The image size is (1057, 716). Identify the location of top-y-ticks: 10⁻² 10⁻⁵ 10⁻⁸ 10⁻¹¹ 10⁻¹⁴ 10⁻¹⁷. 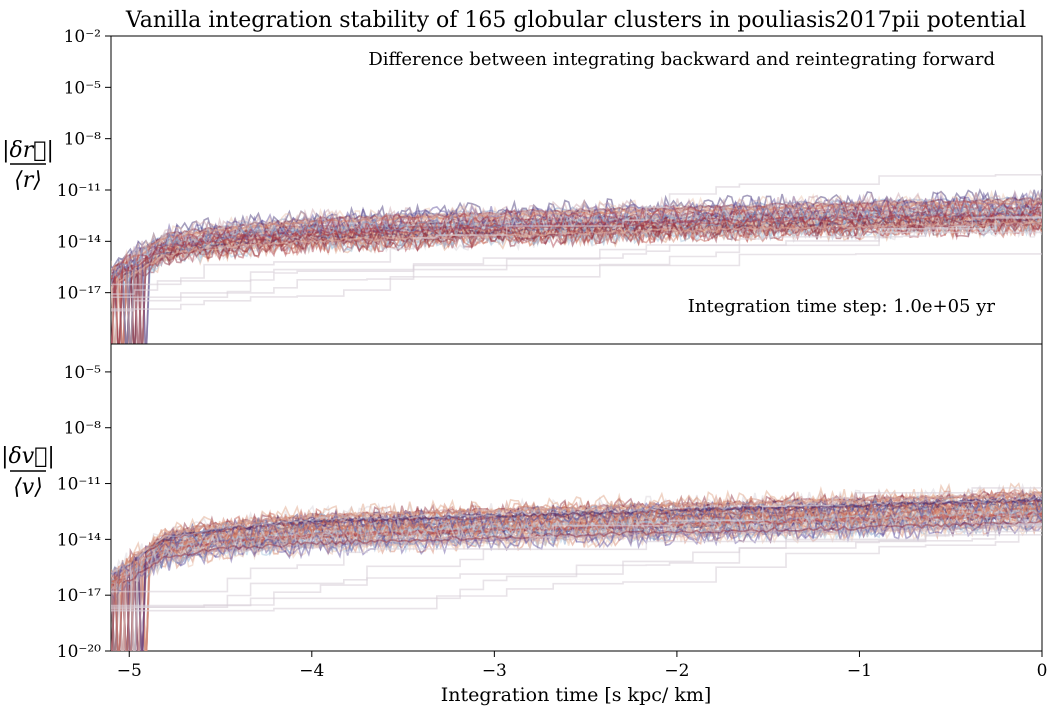
(84, 165).